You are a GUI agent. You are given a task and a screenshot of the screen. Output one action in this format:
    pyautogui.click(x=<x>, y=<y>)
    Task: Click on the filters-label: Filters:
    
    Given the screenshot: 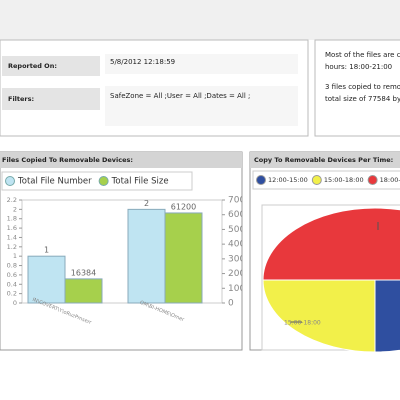 What is the action you would take?
    pyautogui.click(x=21, y=99)
    